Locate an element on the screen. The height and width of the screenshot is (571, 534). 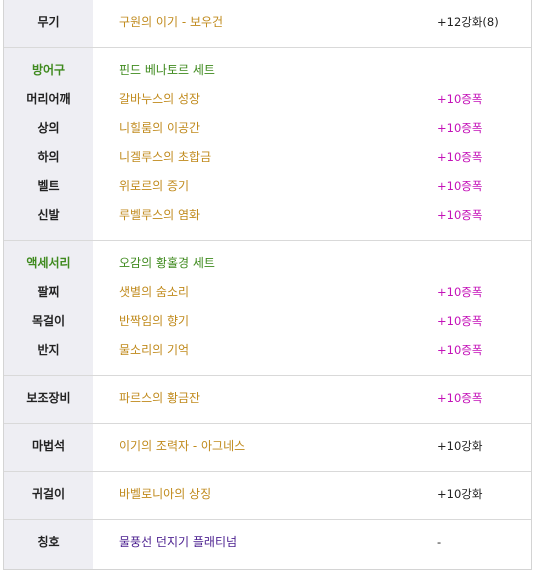
accessory-category-label: 액세서리 is located at coordinates (48, 263).